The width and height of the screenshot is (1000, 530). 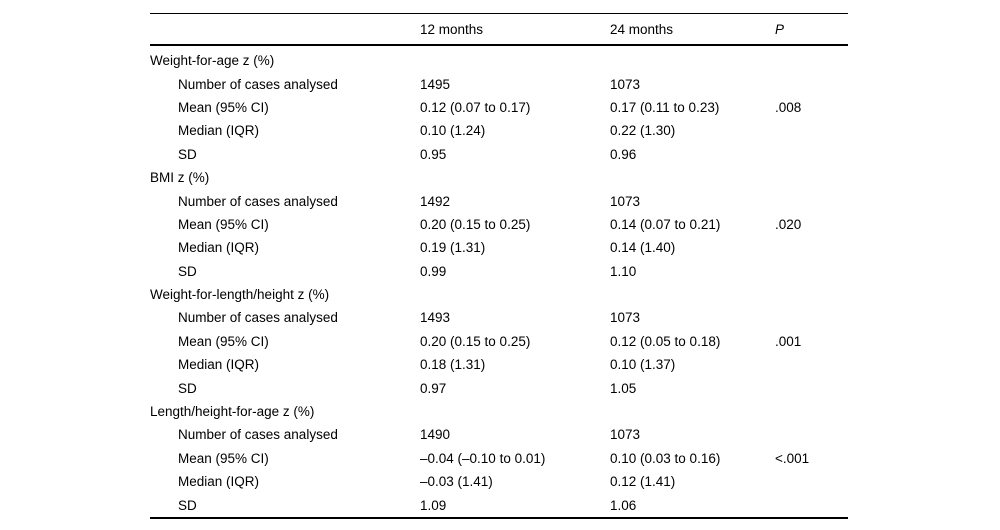 What do you see at coordinates (285, 29) in the screenshot?
I see `header-empty` at bounding box center [285, 29].